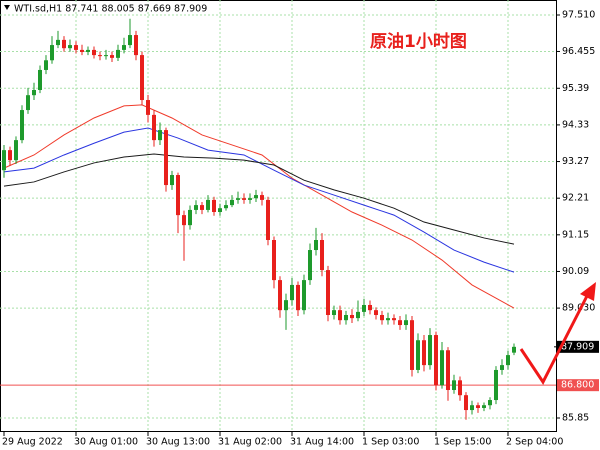 Image resolution: width=600 pixels, height=450 pixels. I want to click on arrow-line, so click(554, 339).